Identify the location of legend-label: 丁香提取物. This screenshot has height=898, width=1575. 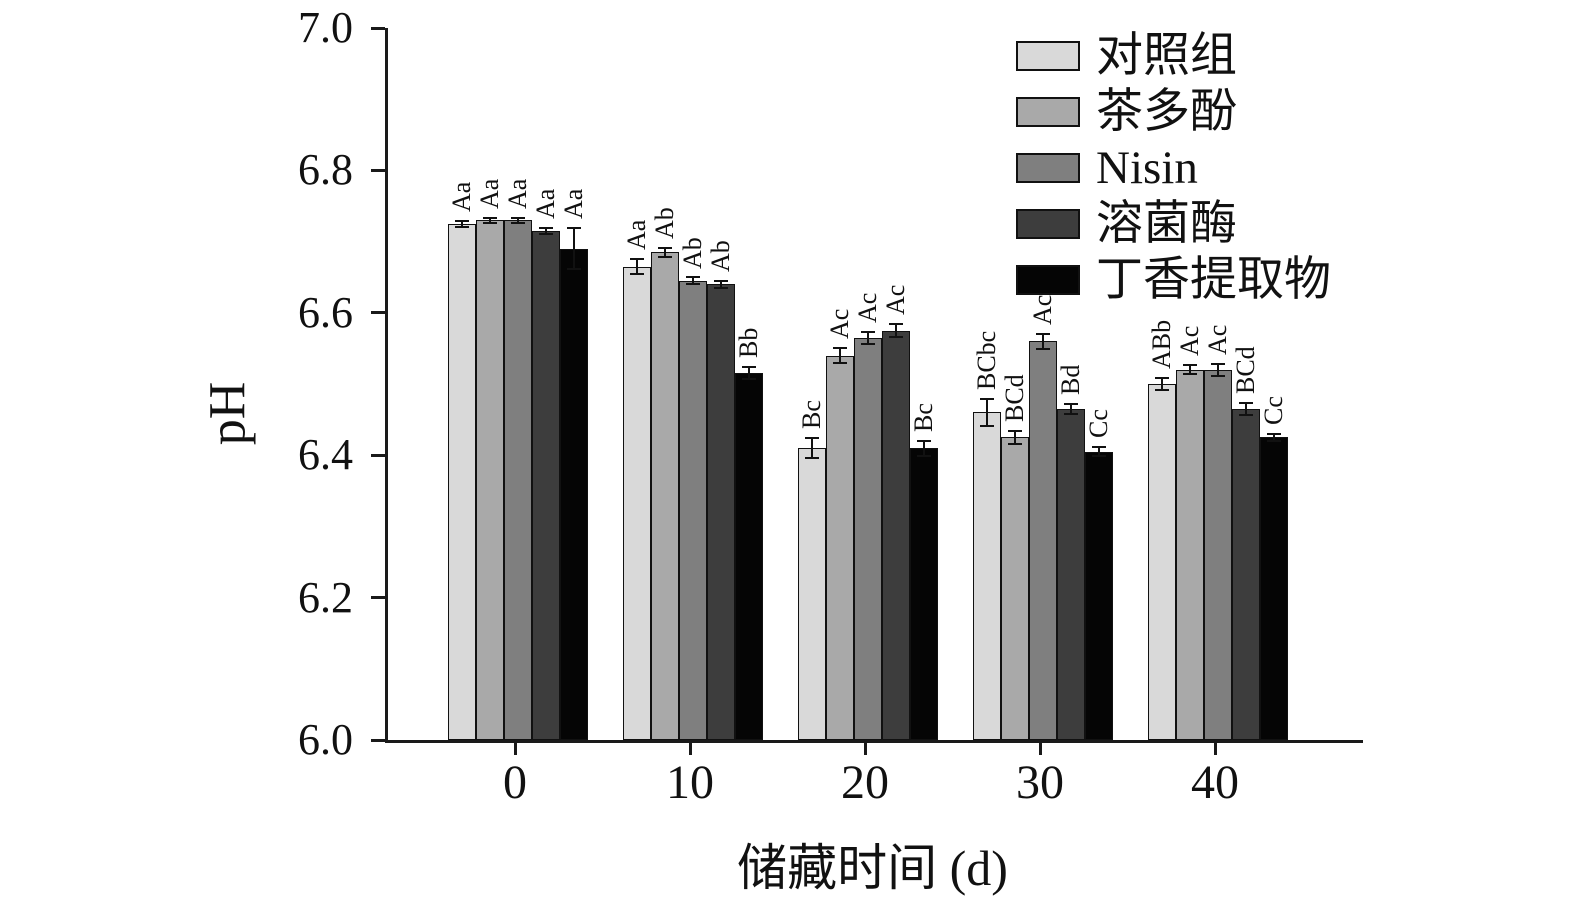
(1213, 280).